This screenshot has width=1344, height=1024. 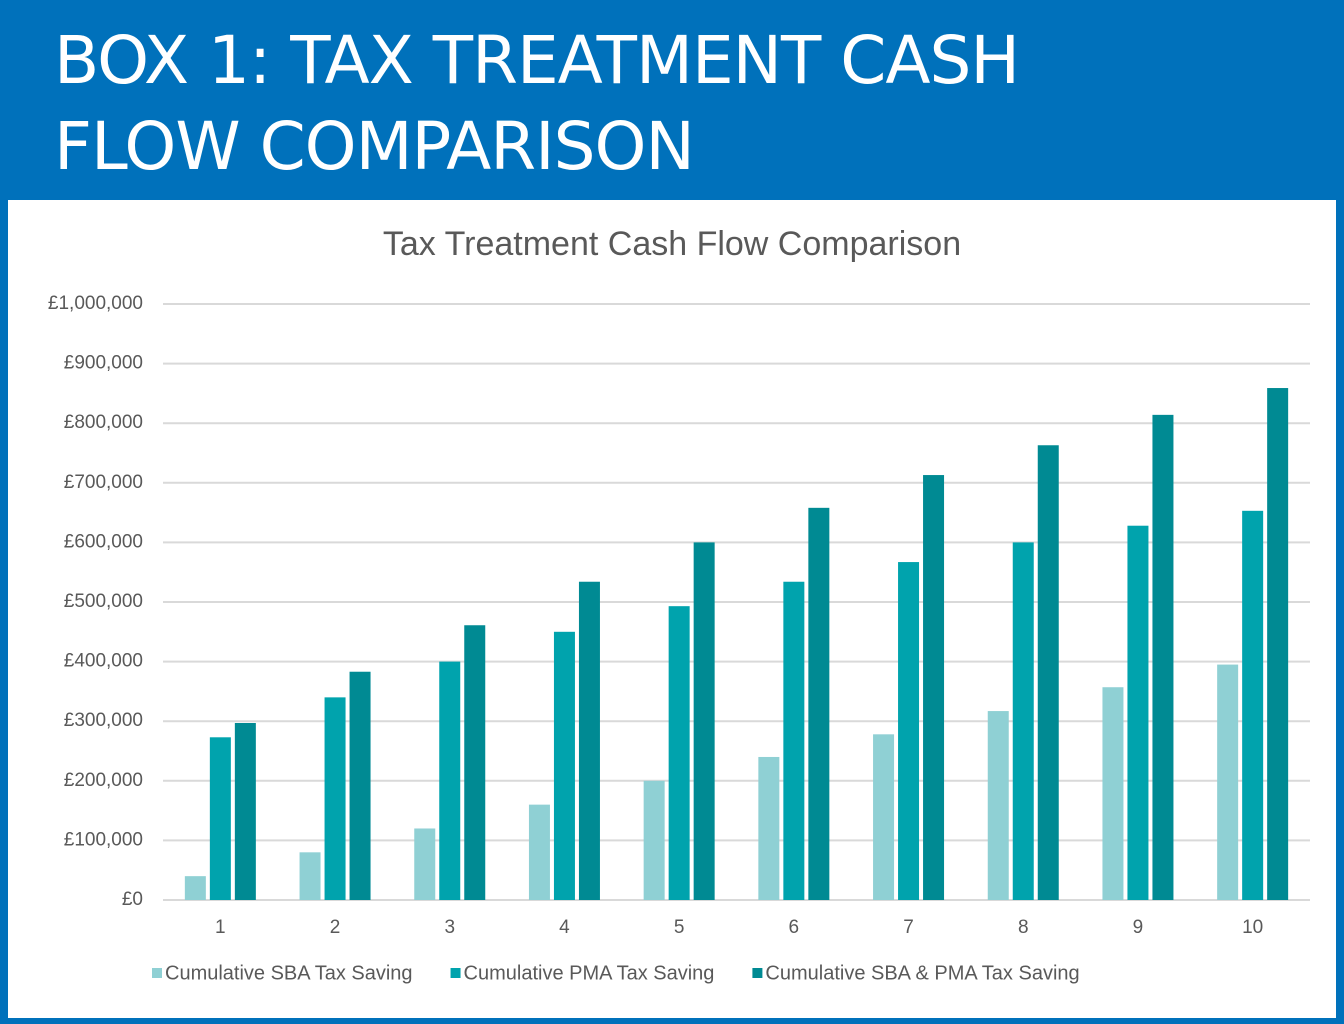 What do you see at coordinates (908, 927) in the screenshot?
I see `x-tick-label: 7` at bounding box center [908, 927].